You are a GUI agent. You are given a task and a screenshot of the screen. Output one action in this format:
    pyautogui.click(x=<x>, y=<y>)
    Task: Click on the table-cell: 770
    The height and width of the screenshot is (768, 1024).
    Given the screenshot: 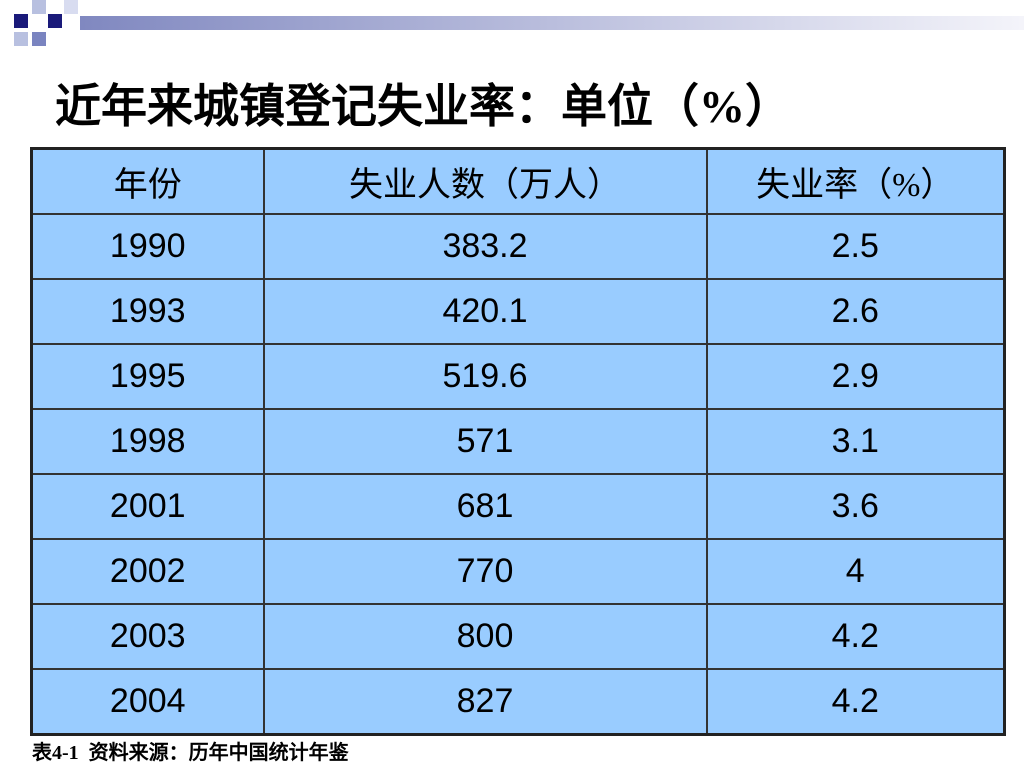 What is the action you would take?
    pyautogui.click(x=485, y=571)
    